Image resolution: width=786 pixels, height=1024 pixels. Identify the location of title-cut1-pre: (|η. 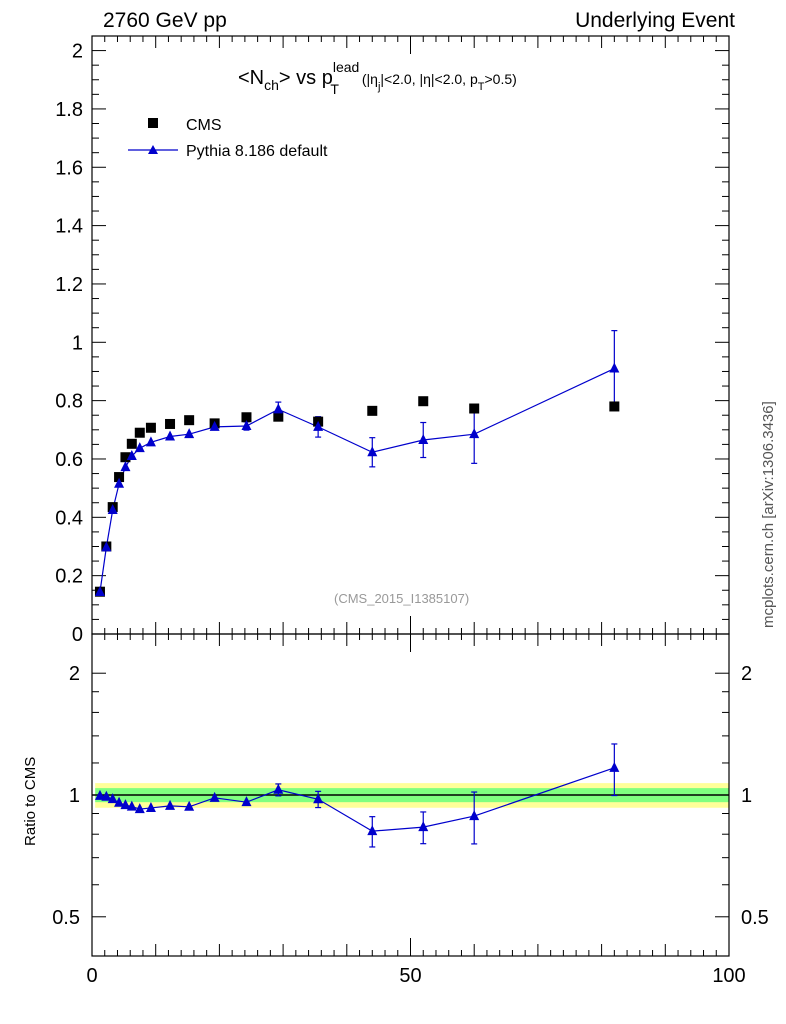
(370, 79).